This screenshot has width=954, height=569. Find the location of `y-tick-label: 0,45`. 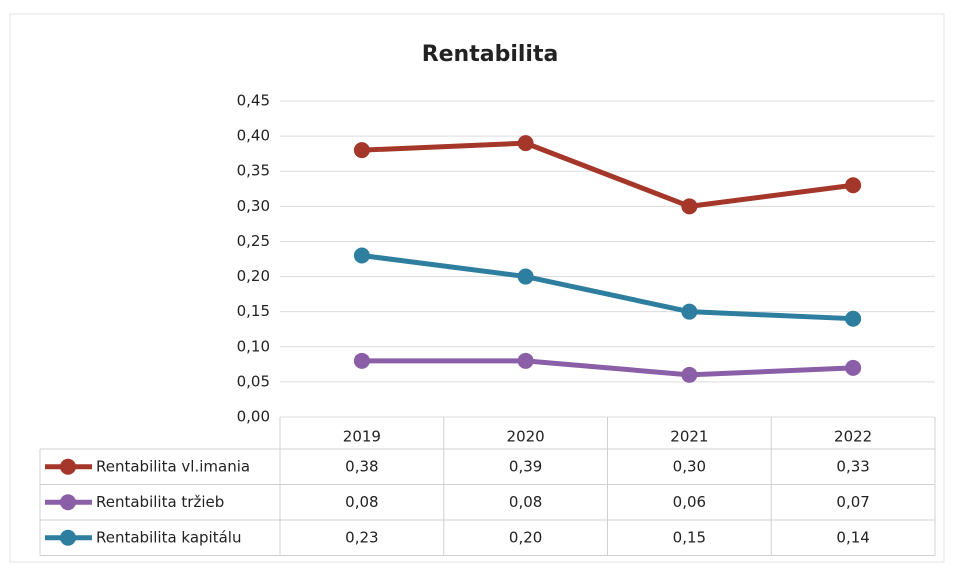

y-tick-label: 0,45 is located at coordinates (253, 101).